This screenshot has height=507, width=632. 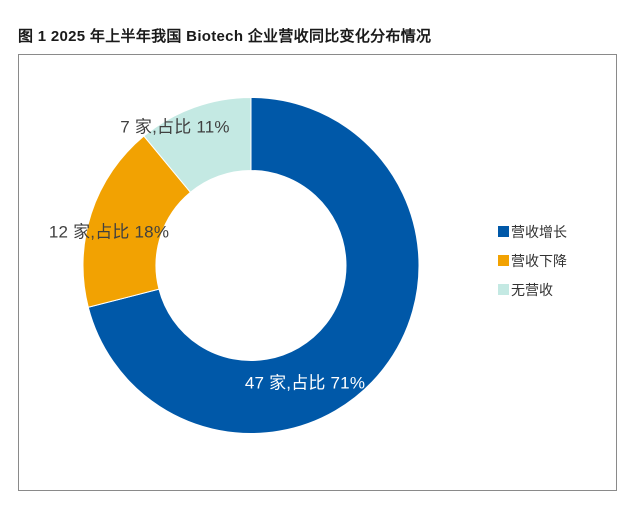 I want to click on legend-label: 营收增长, so click(x=539, y=231).